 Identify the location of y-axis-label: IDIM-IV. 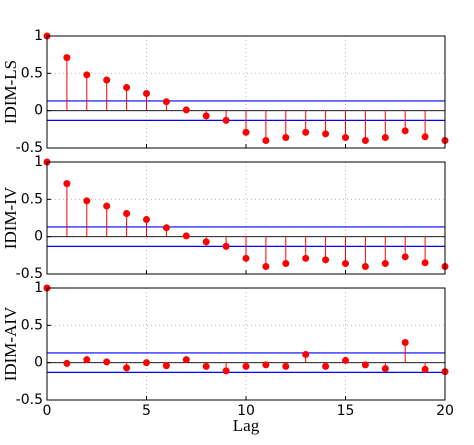
(10, 217).